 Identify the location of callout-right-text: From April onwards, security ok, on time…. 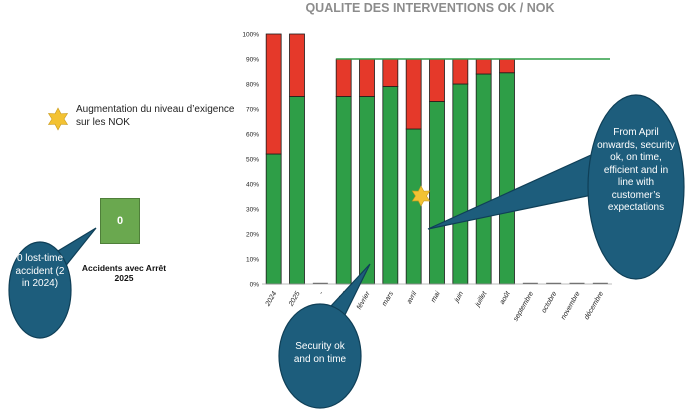
(636, 170).